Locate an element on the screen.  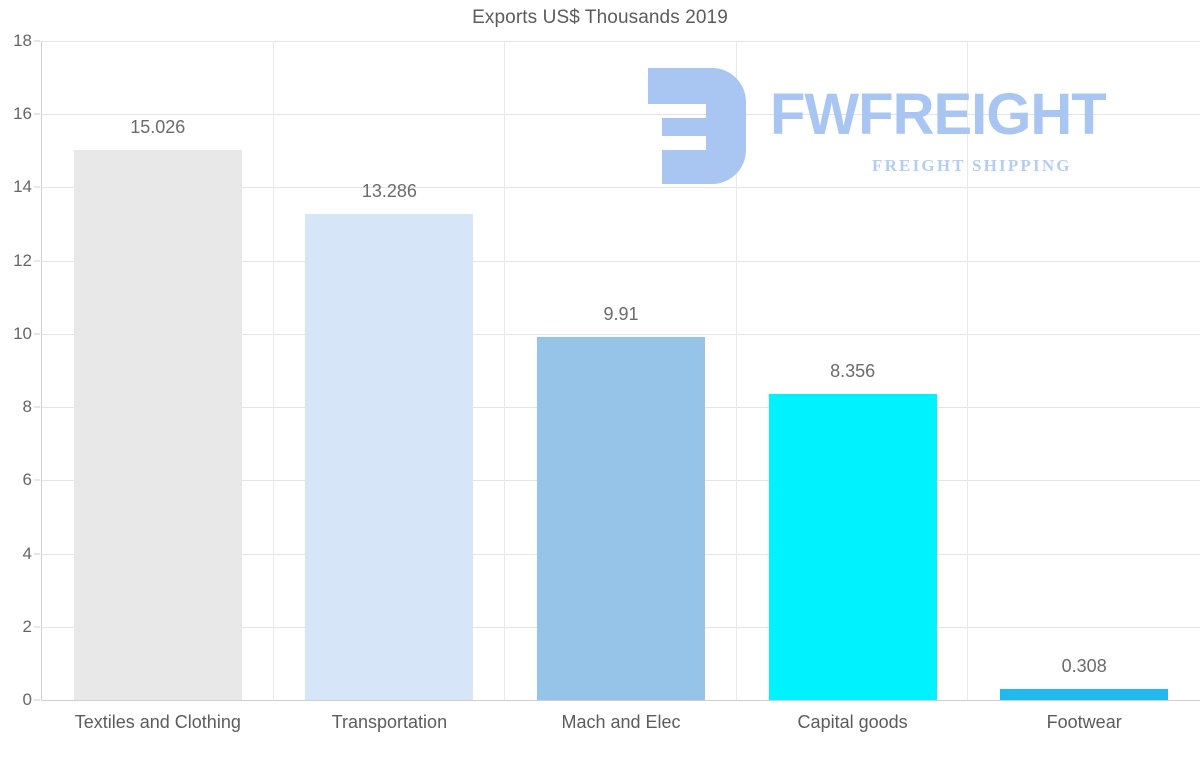
y-axis-tick-label: 12 is located at coordinates (22, 260).